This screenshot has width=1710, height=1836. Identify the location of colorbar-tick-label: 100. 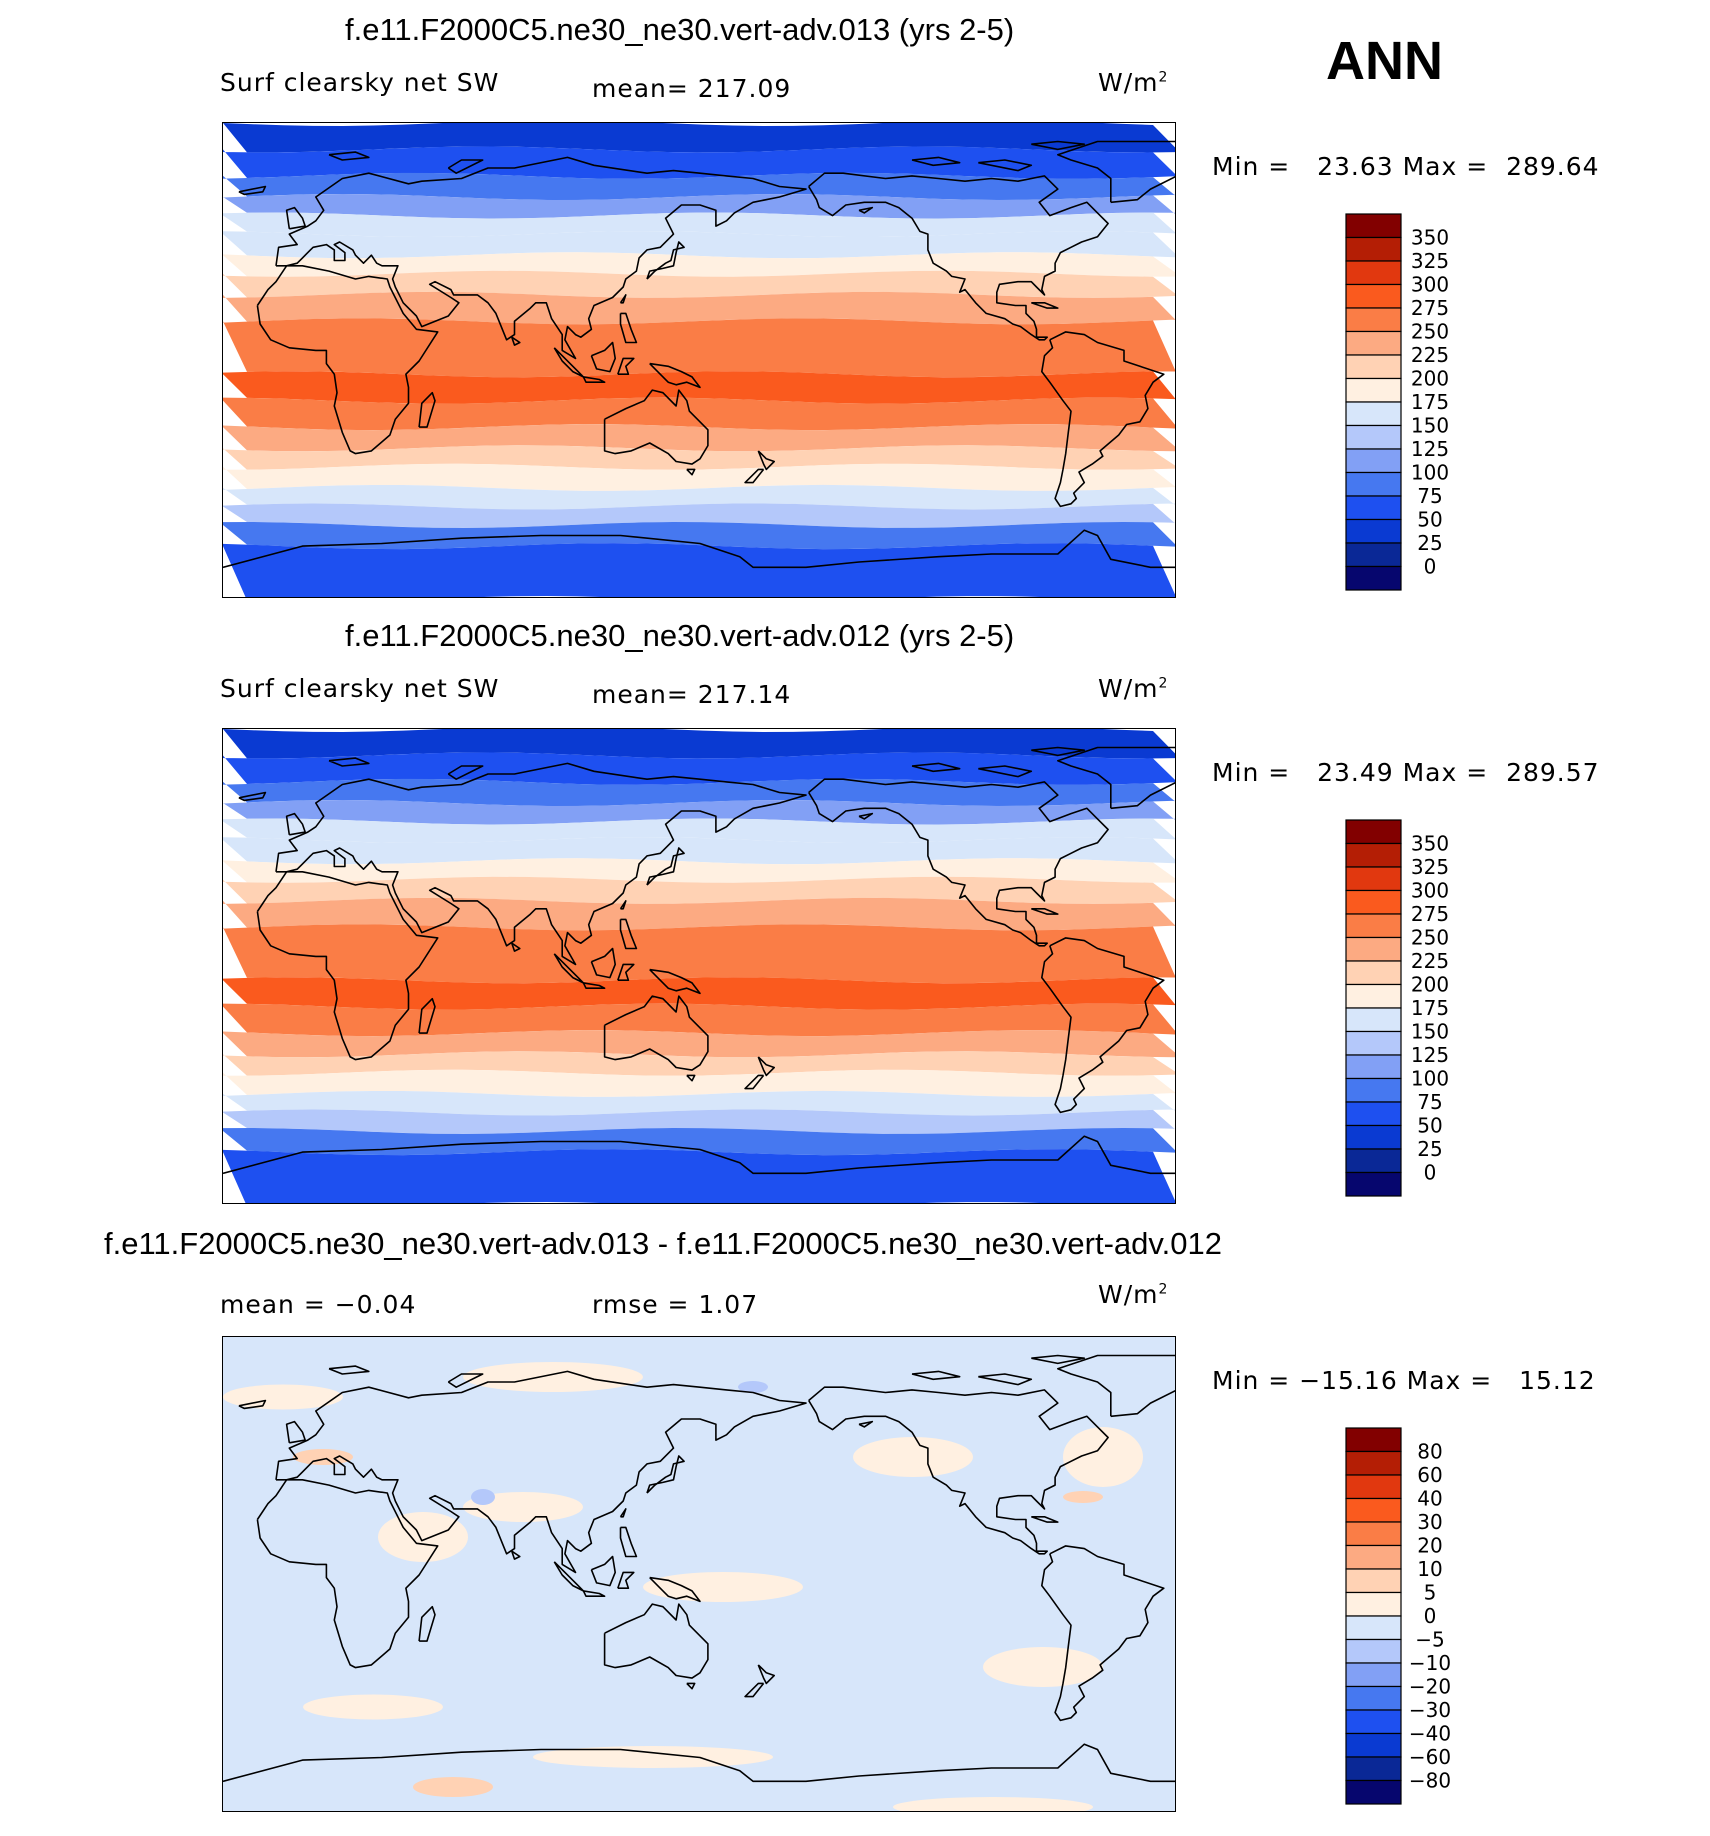
(1430, 1079).